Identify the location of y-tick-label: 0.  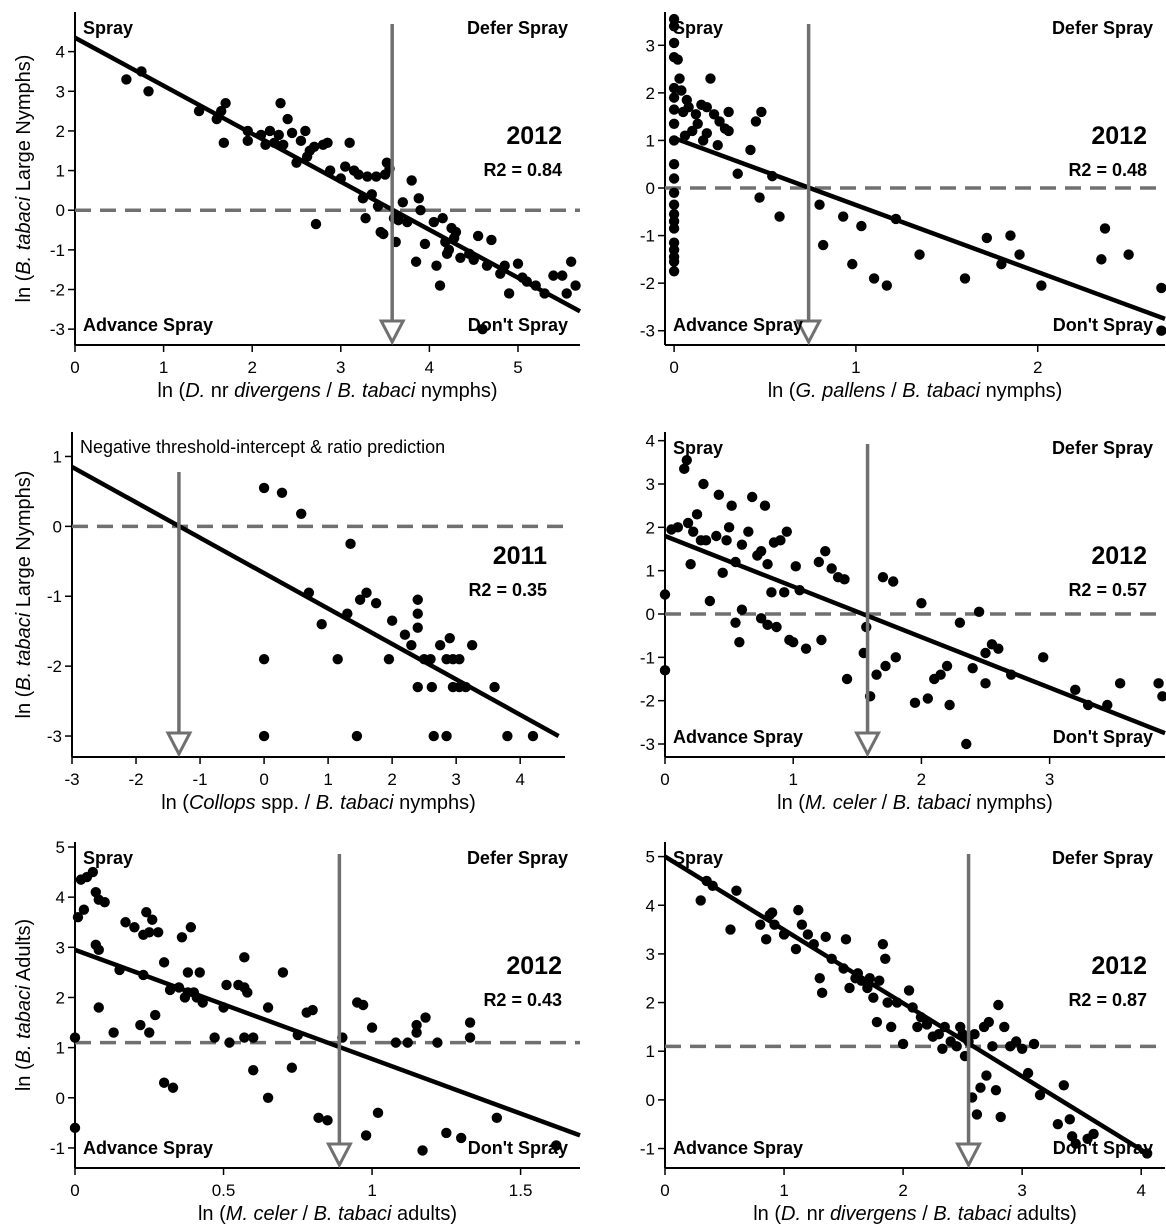
(650, 188).